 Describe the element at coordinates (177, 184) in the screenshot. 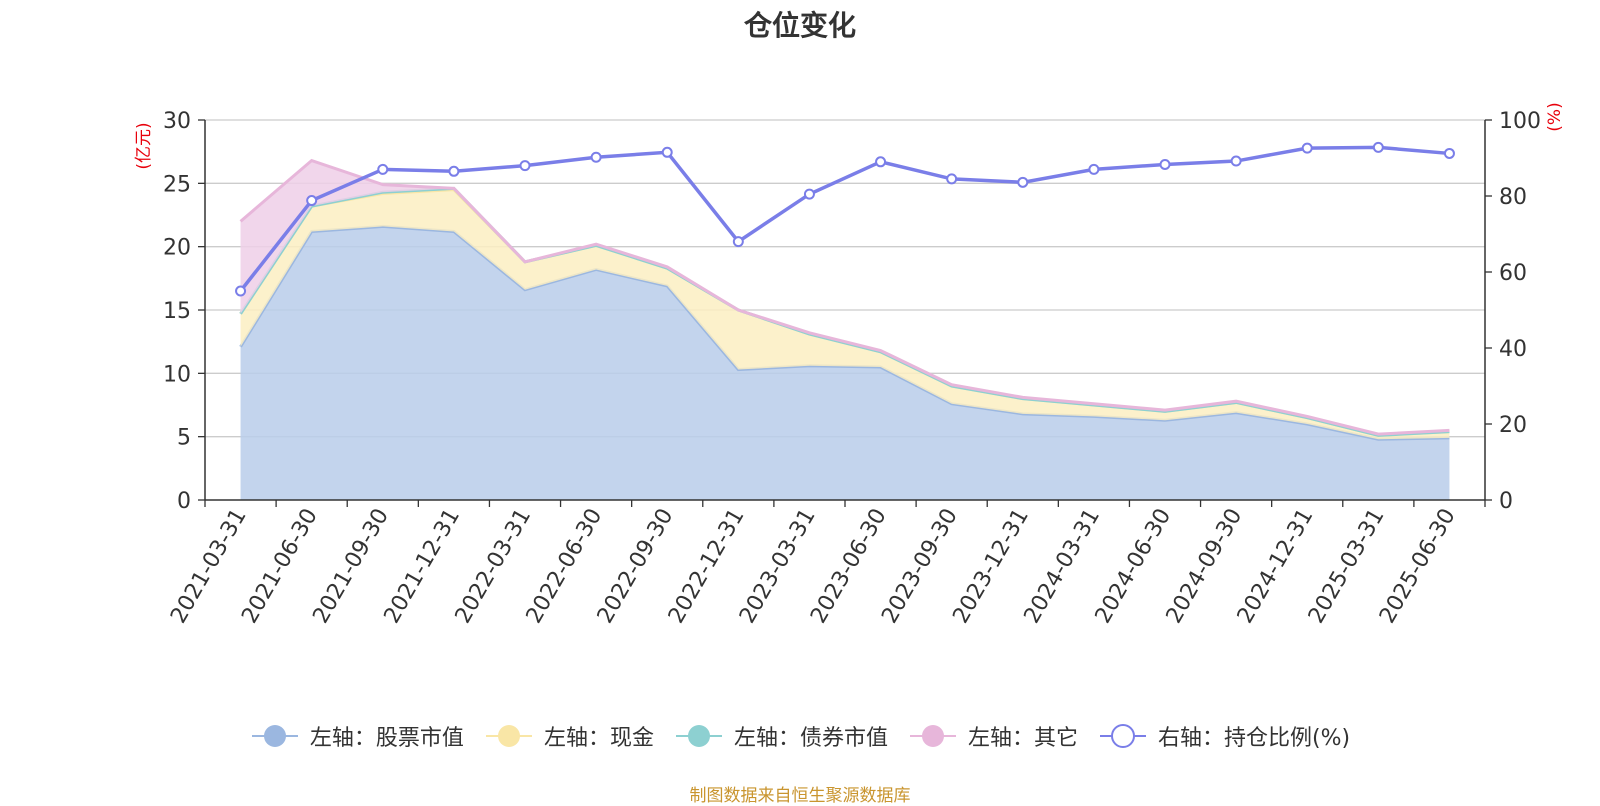

I see `y-left-tick-label: 25` at that location.